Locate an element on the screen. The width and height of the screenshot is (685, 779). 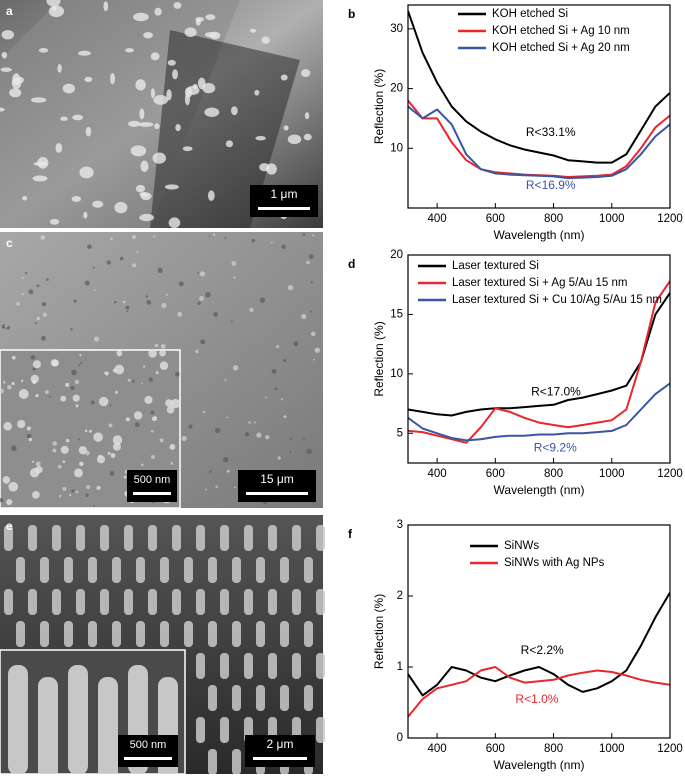
y-tick-label: 5 is located at coordinates (400, 433).